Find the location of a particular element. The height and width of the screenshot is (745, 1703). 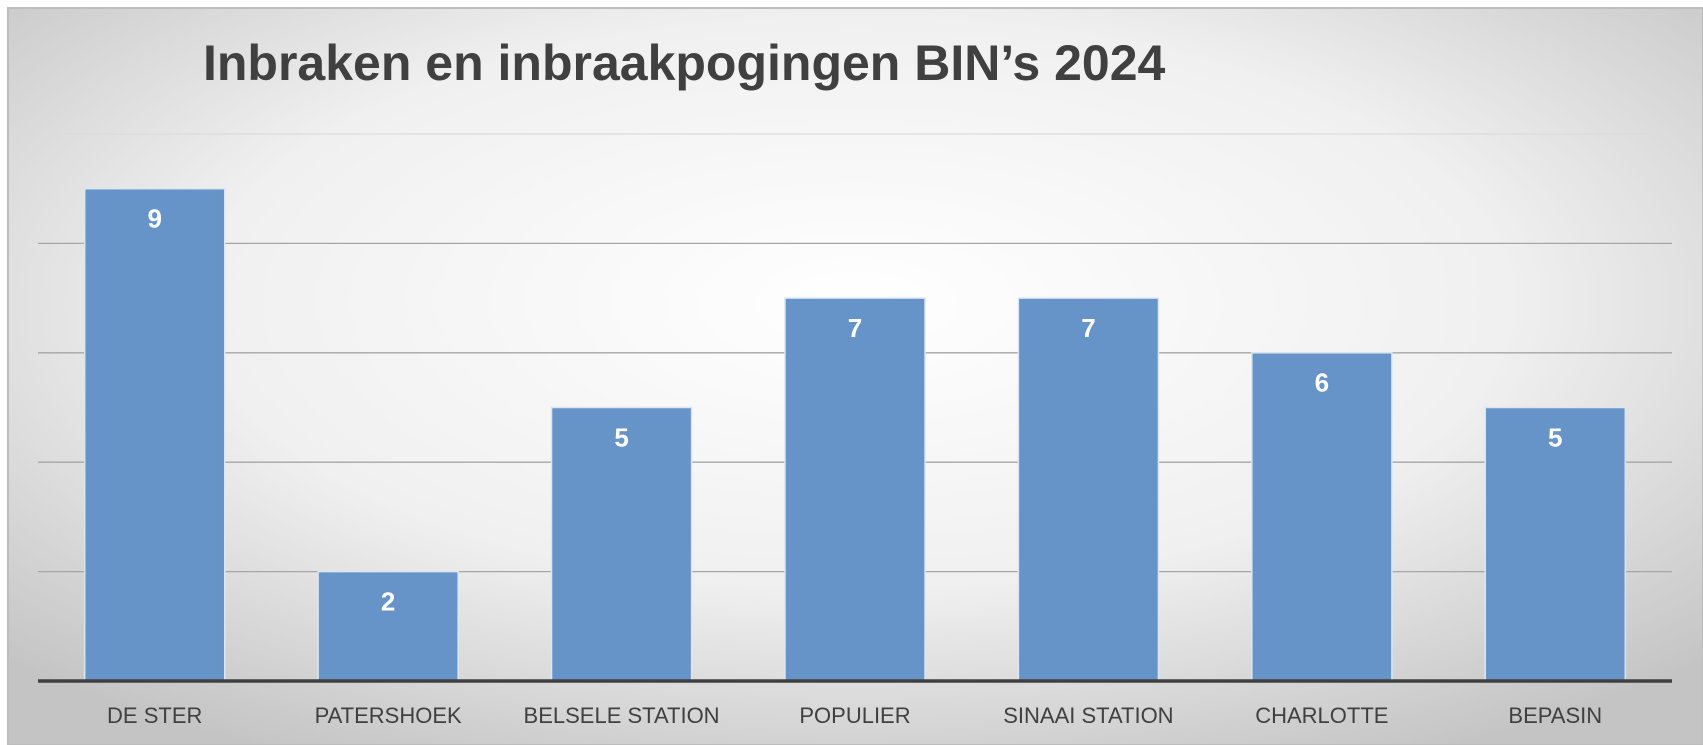

x-tick-label: POPULIER is located at coordinates (854, 715).